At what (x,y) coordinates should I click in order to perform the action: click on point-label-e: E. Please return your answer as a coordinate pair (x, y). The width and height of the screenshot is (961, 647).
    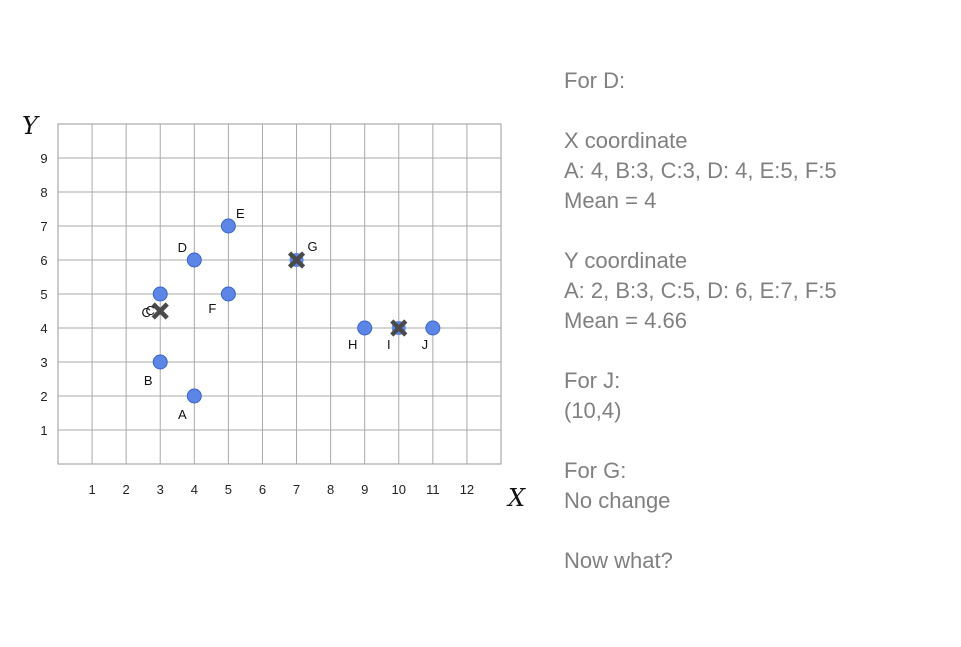
    Looking at the image, I should click on (240, 213).